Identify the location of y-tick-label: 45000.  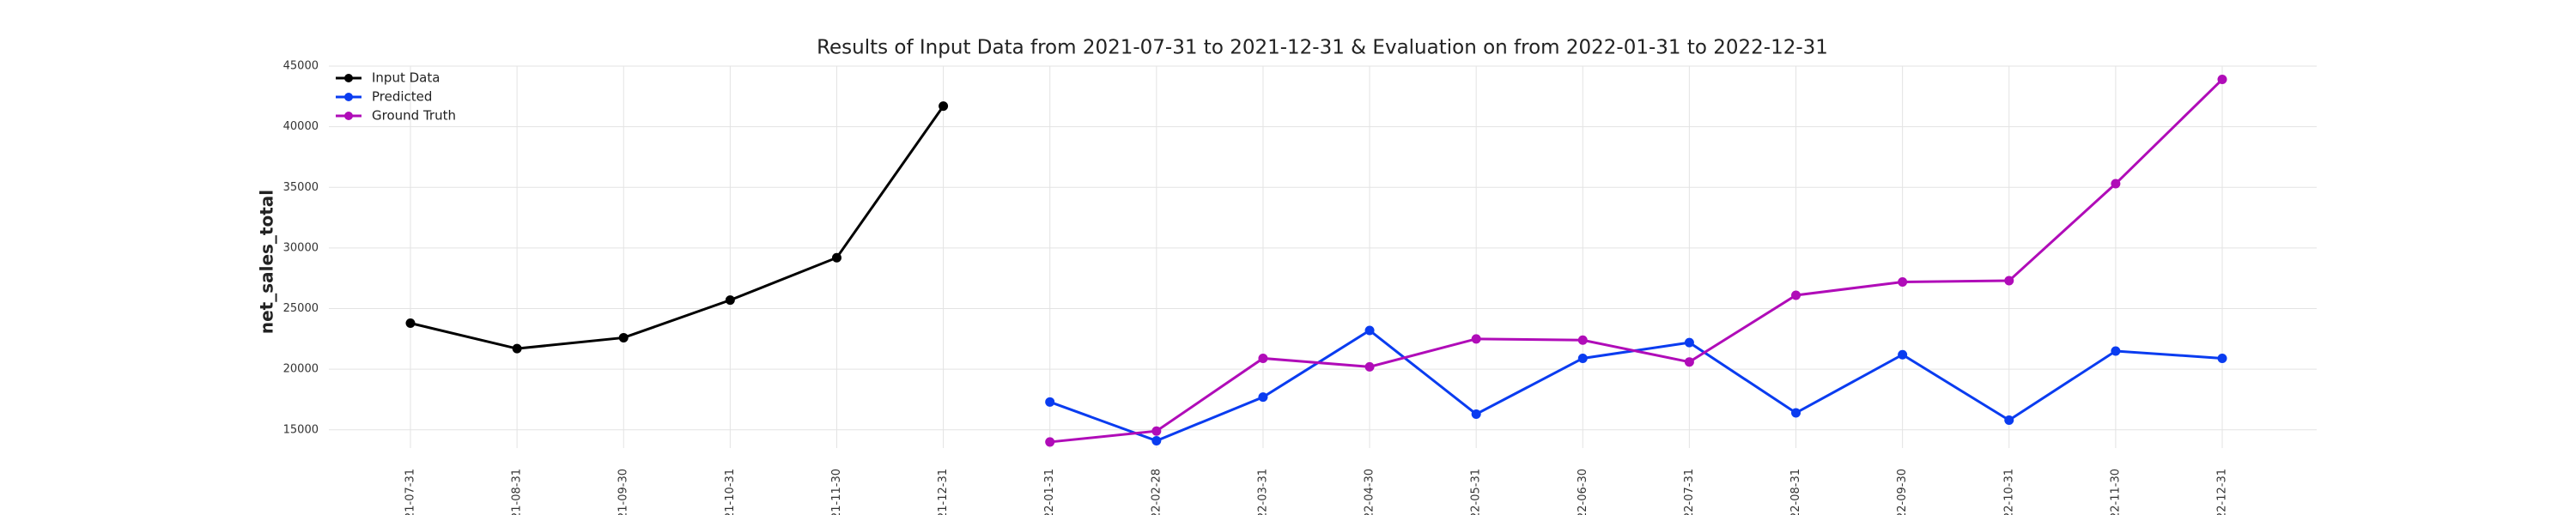
(301, 66).